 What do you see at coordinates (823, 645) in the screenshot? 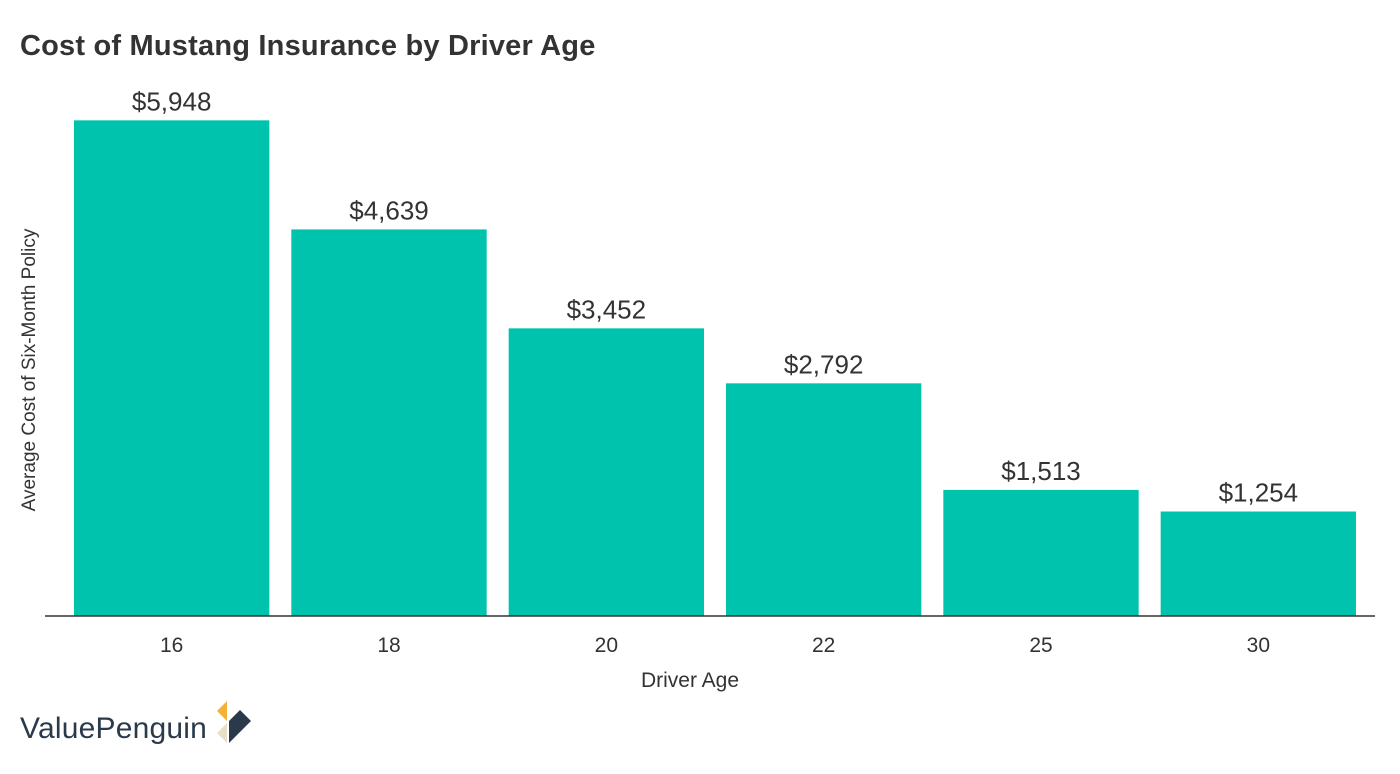
I see `x-tick-label-22: 22` at bounding box center [823, 645].